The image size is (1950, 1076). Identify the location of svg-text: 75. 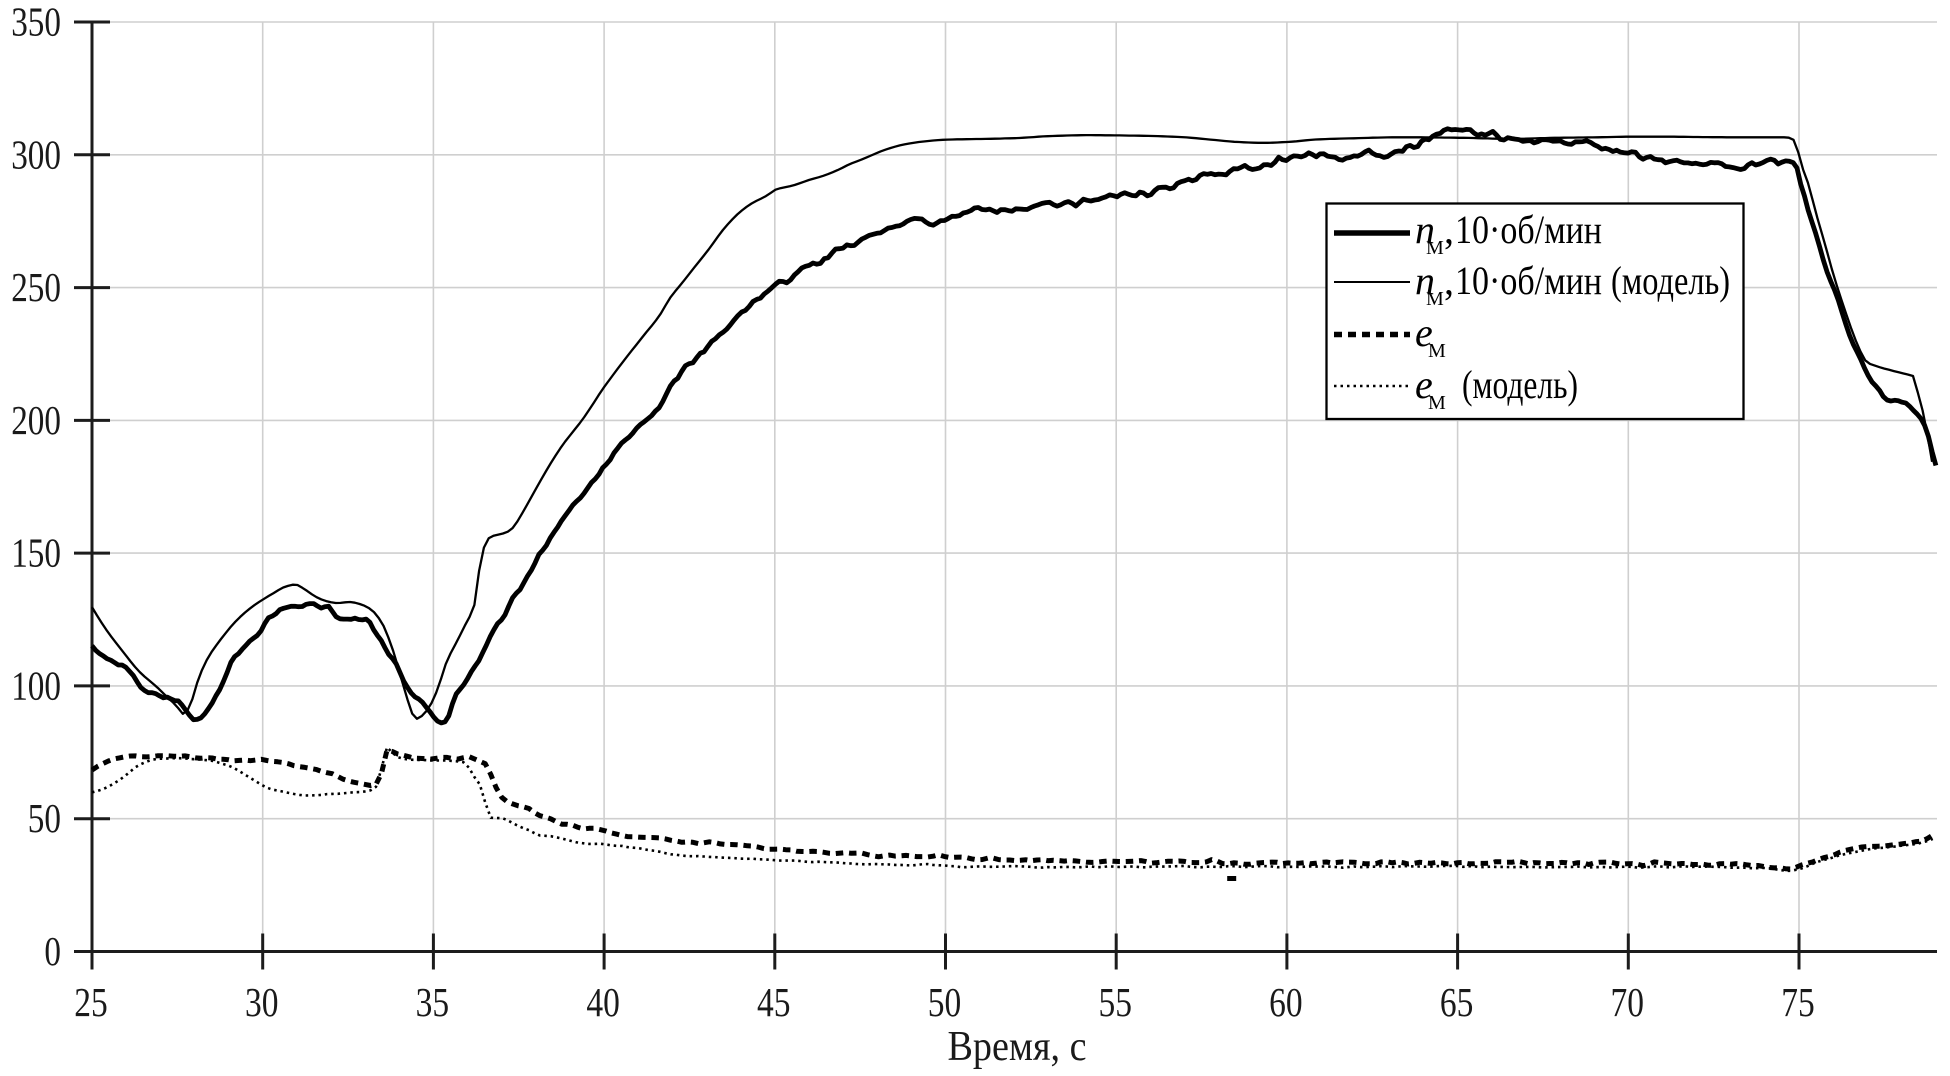
(1798, 1002).